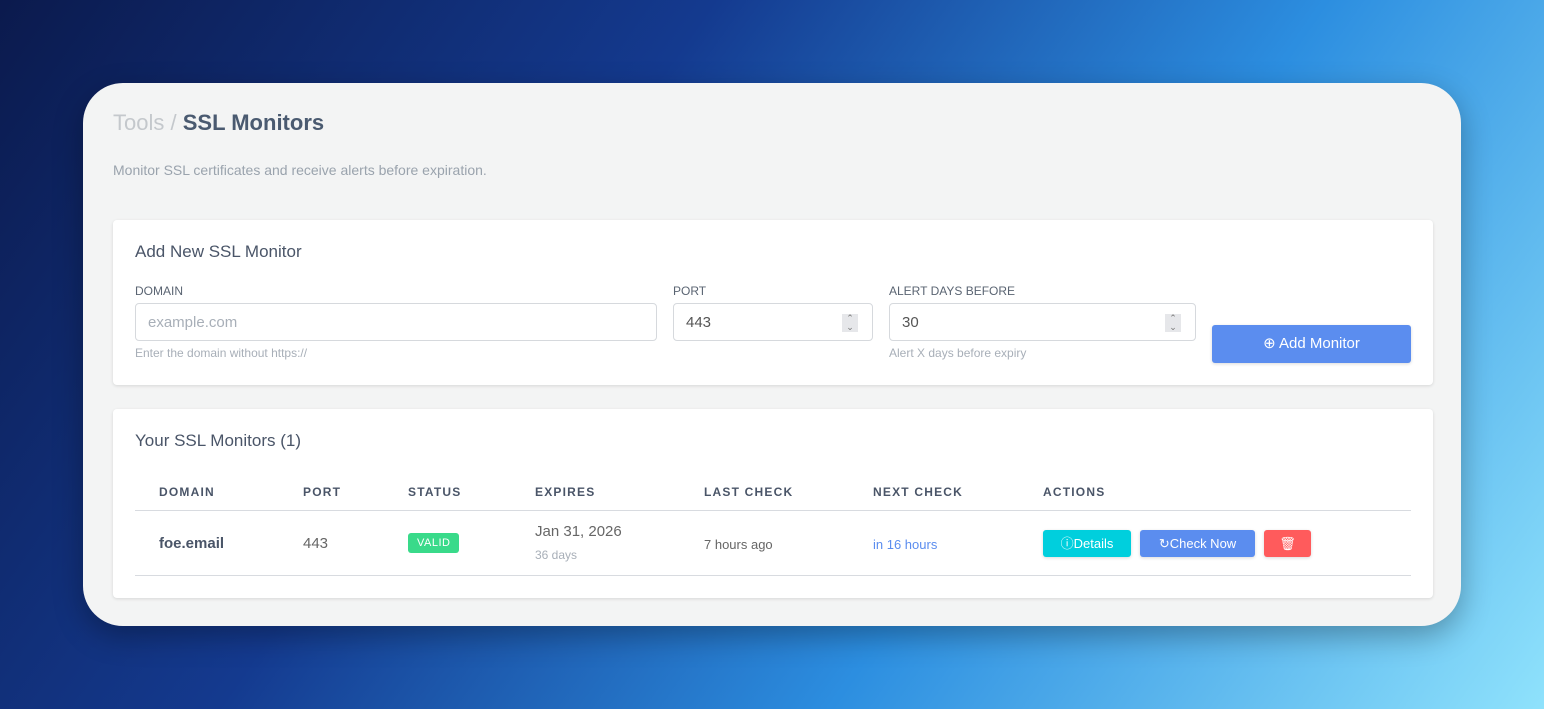 This screenshot has width=1544, height=709. I want to click on plus-circle-icon: ⊕, so click(1269, 343).